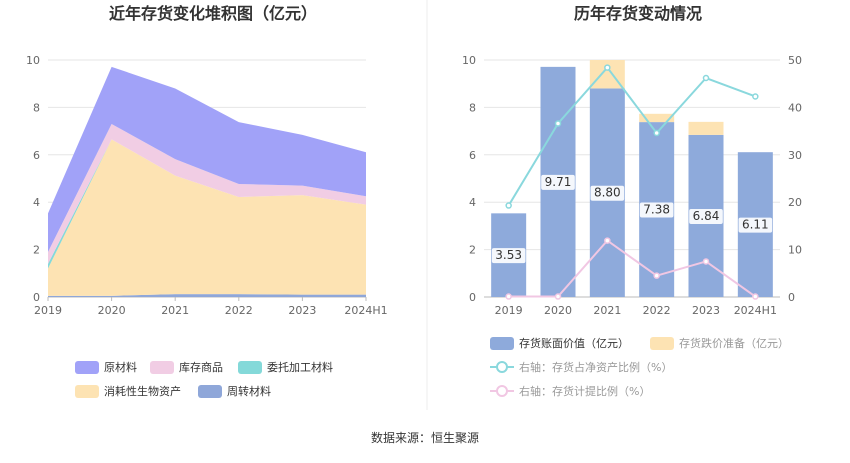  I want to click on data-source: 数据来源：恒生聚源, so click(425, 437).